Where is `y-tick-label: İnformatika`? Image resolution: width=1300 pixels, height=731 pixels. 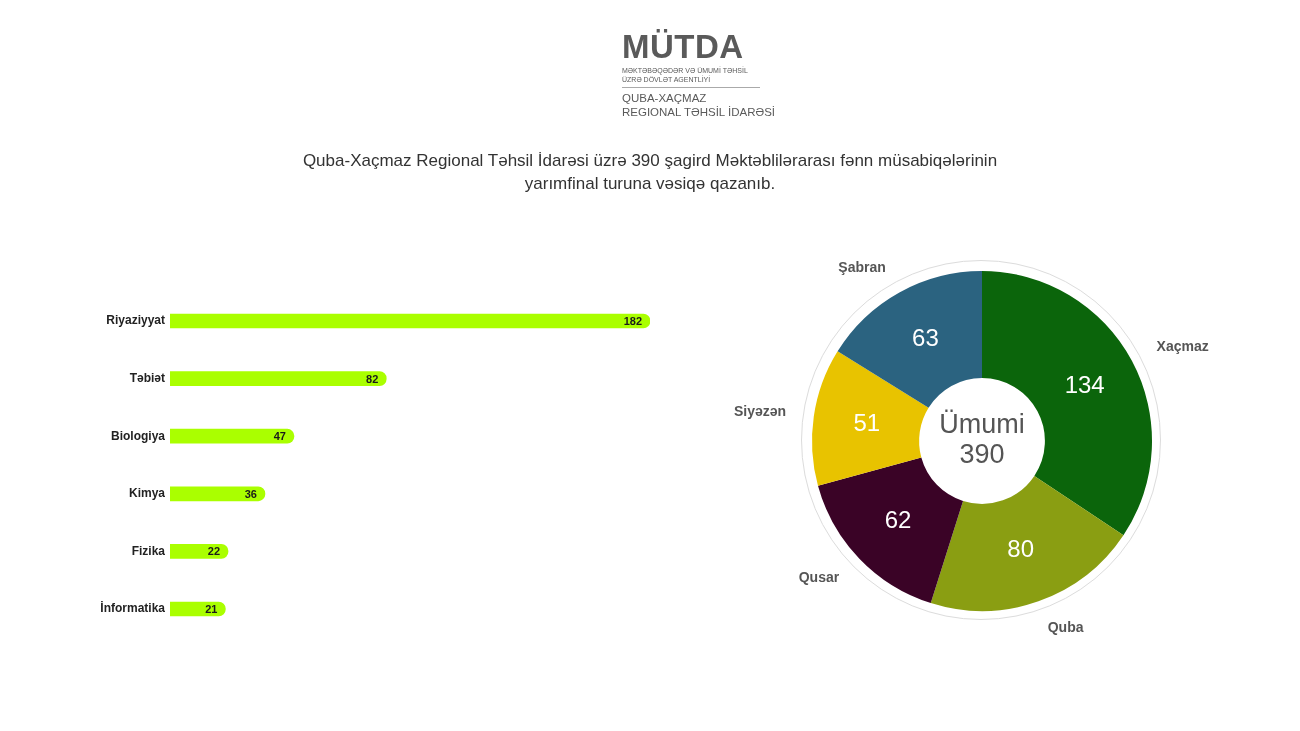
y-tick-label: İnformatika is located at coordinates (133, 608).